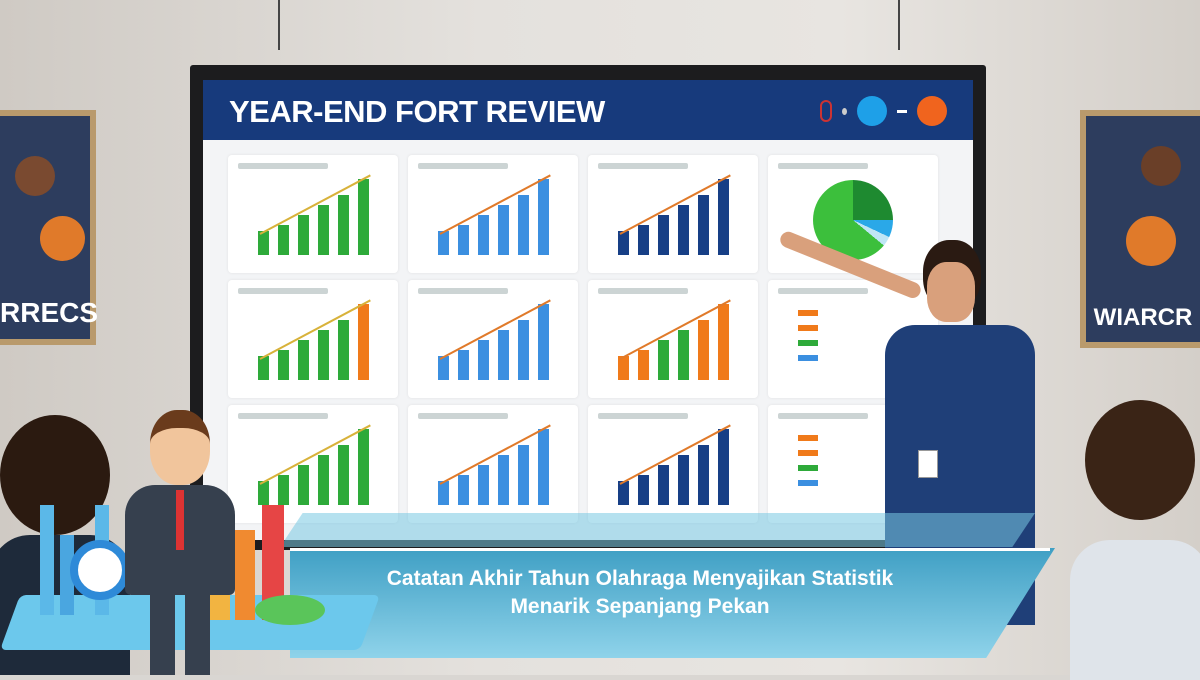 The height and width of the screenshot is (680, 1200). I want to click on basketball-poster-left: RRECS, so click(49, 227).